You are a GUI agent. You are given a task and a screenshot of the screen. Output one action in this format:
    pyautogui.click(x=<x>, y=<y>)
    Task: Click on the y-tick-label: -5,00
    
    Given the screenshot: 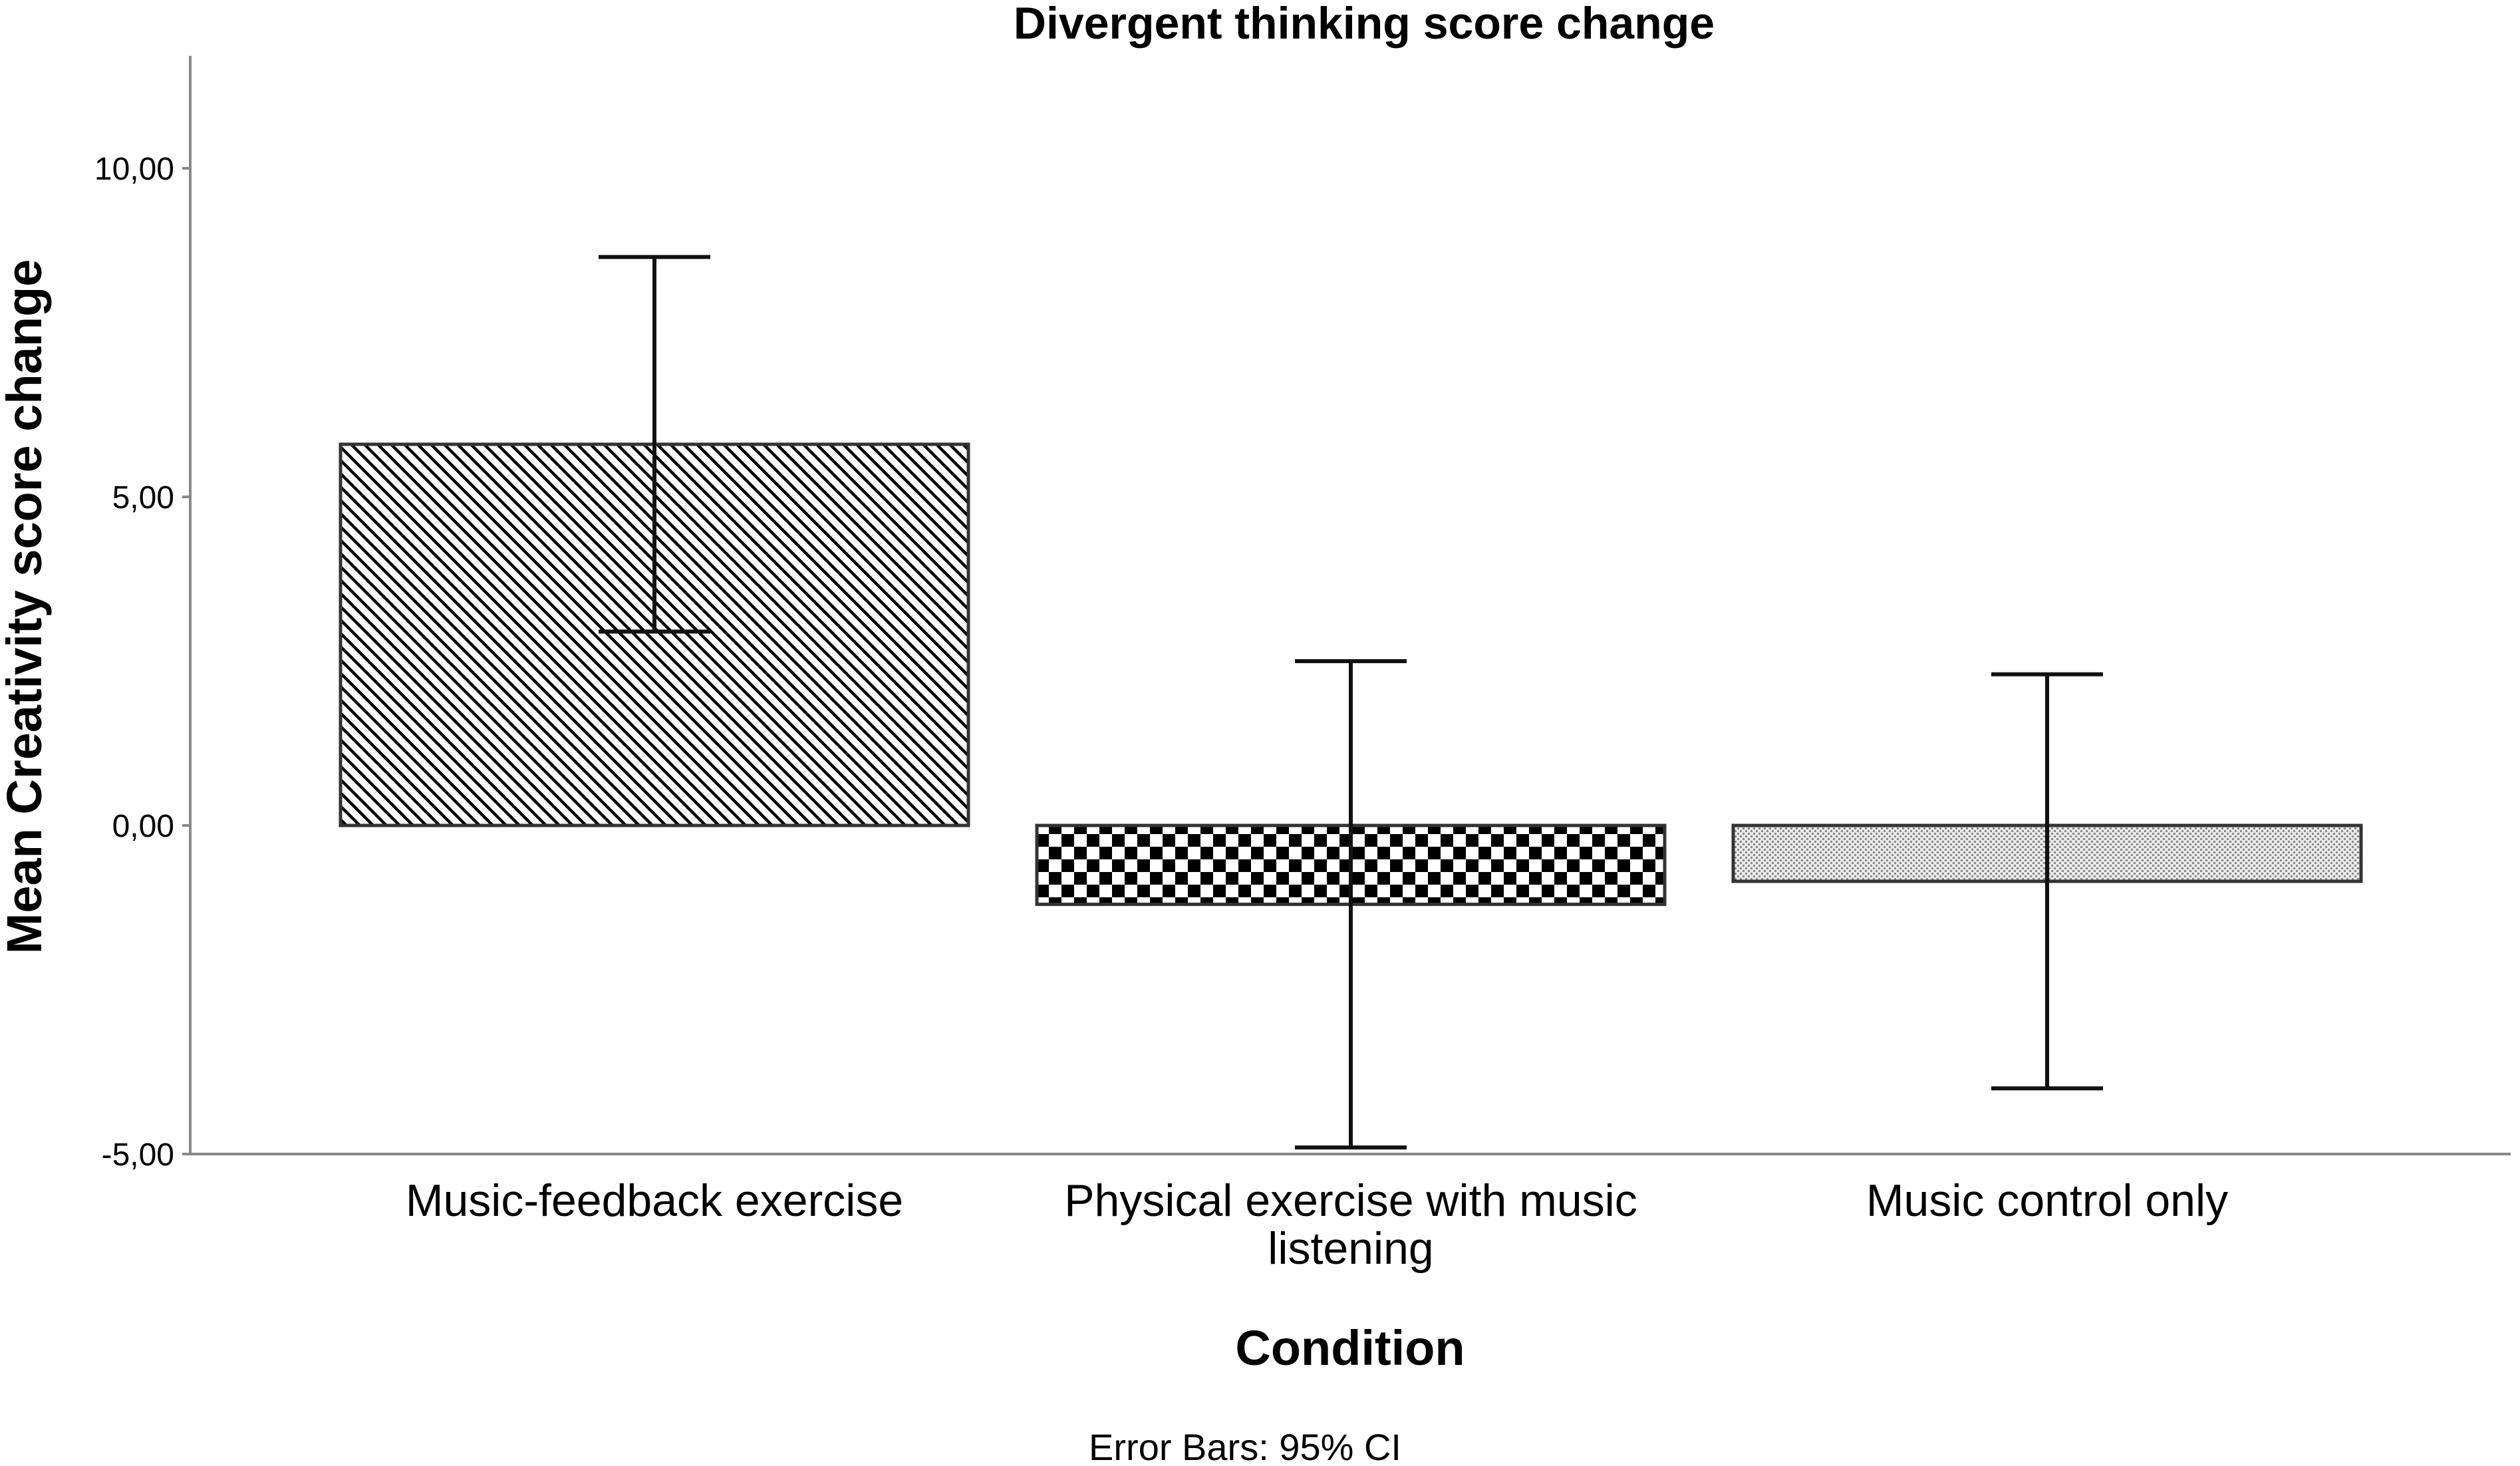 What is the action you would take?
    pyautogui.click(x=138, y=1155)
    